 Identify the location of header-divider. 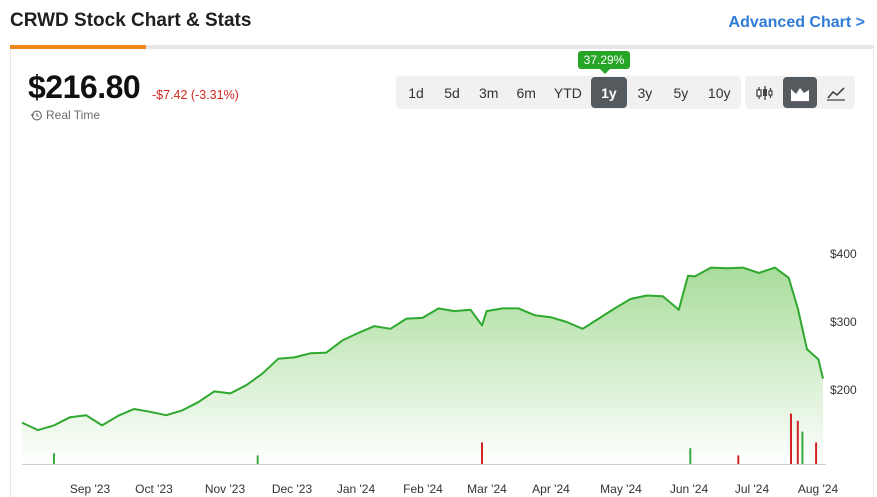
(442, 47).